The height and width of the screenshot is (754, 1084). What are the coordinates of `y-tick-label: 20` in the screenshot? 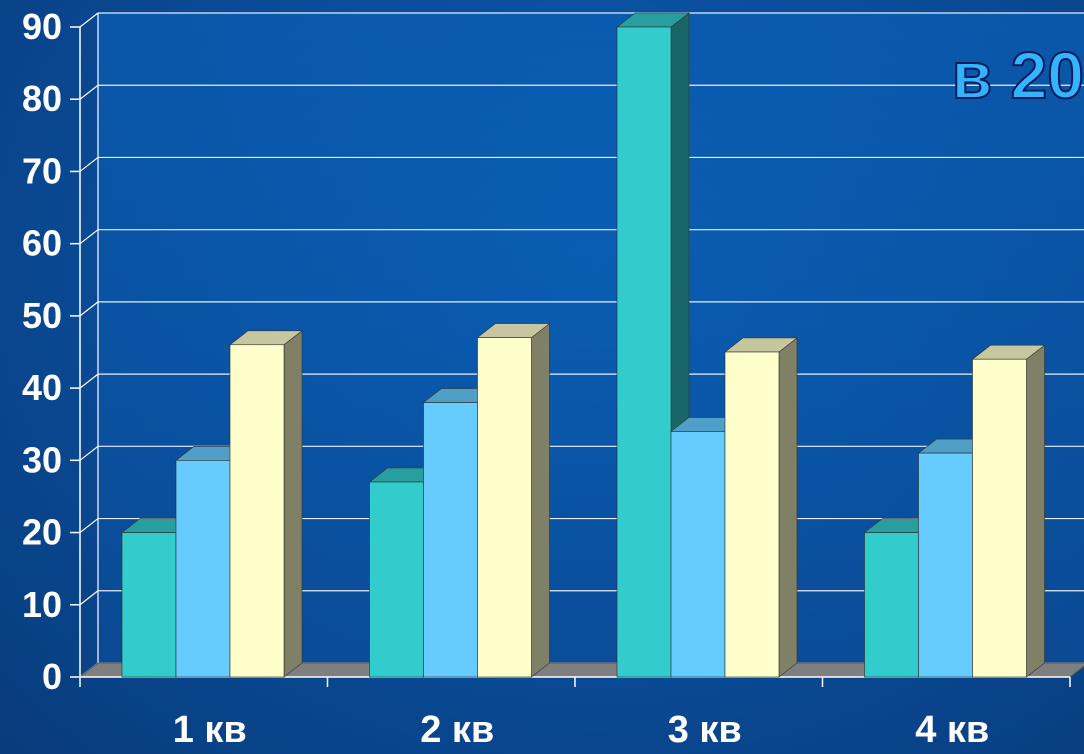 It's located at (42, 532).